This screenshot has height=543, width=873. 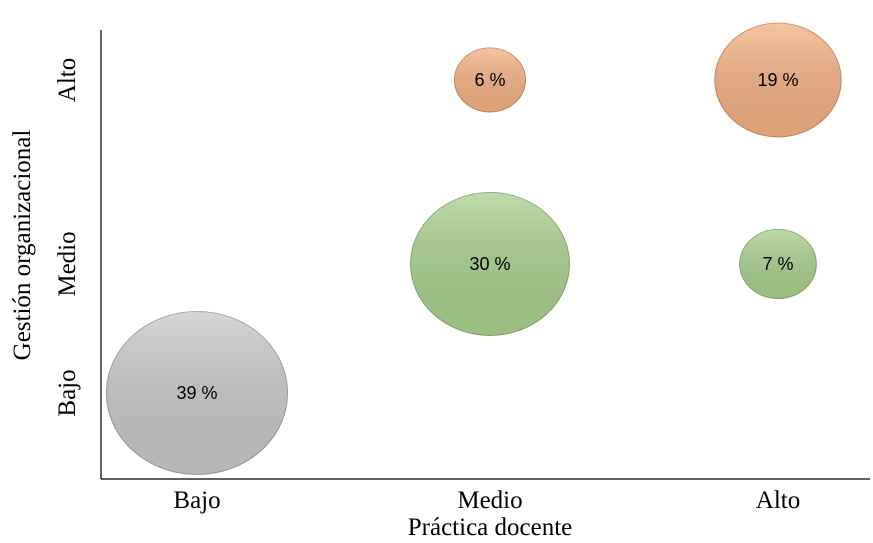 What do you see at coordinates (489, 500) in the screenshot?
I see `x-tick-label: Medio` at bounding box center [489, 500].